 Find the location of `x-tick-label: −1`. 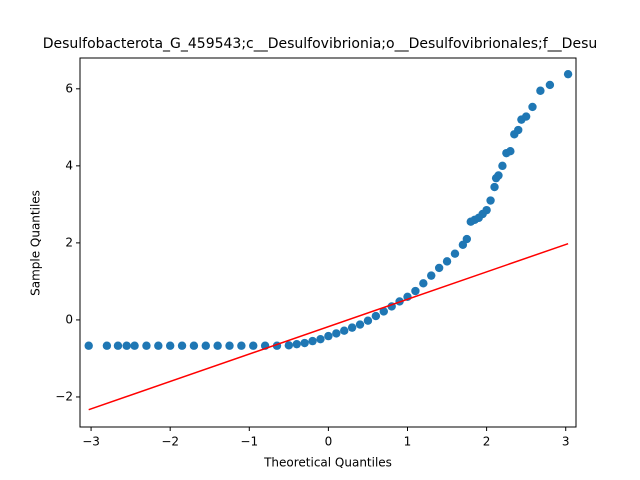

x-tick-label: −1 is located at coordinates (249, 442).